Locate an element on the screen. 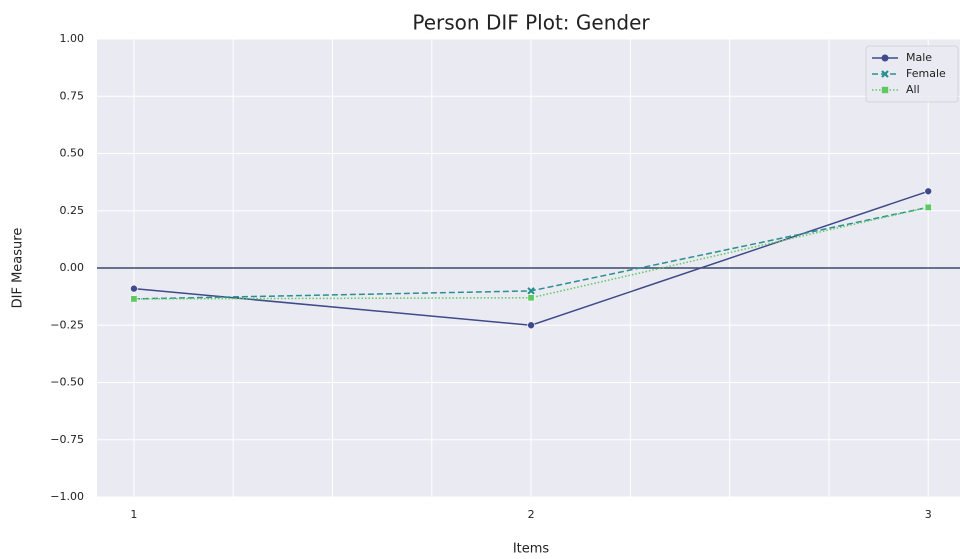 The width and height of the screenshot is (960, 559). y-tick-label: −0.50 is located at coordinates (67, 382).